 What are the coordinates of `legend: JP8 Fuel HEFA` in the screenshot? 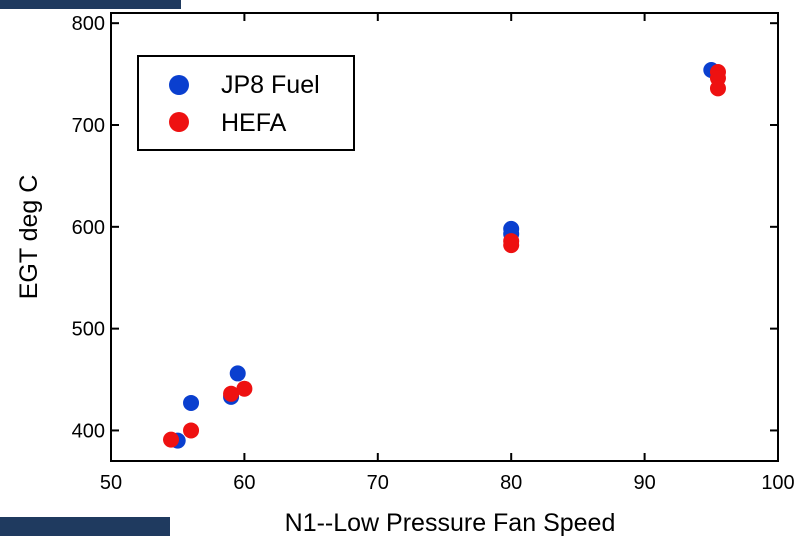 It's located at (246, 103).